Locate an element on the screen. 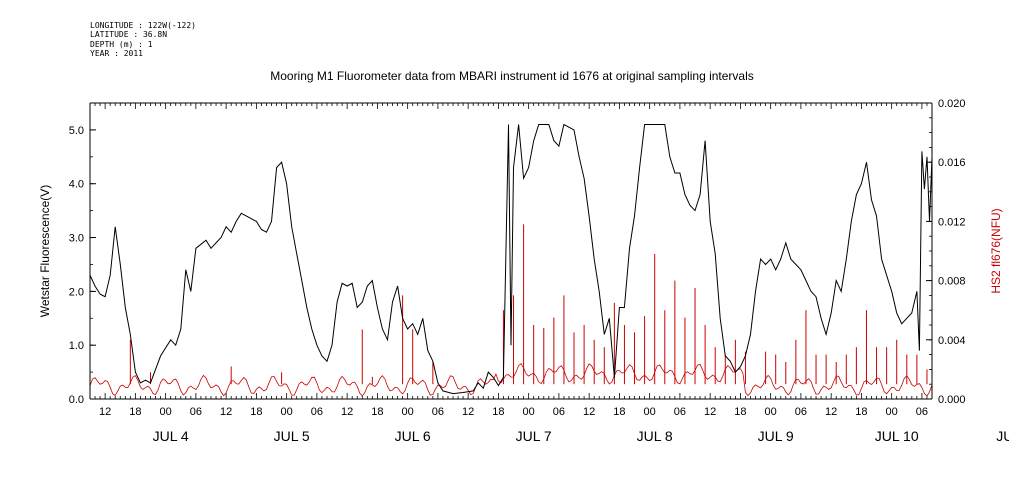 The image size is (1009, 504). meta-line-year: YEAR : 2011 is located at coordinates (116, 54).